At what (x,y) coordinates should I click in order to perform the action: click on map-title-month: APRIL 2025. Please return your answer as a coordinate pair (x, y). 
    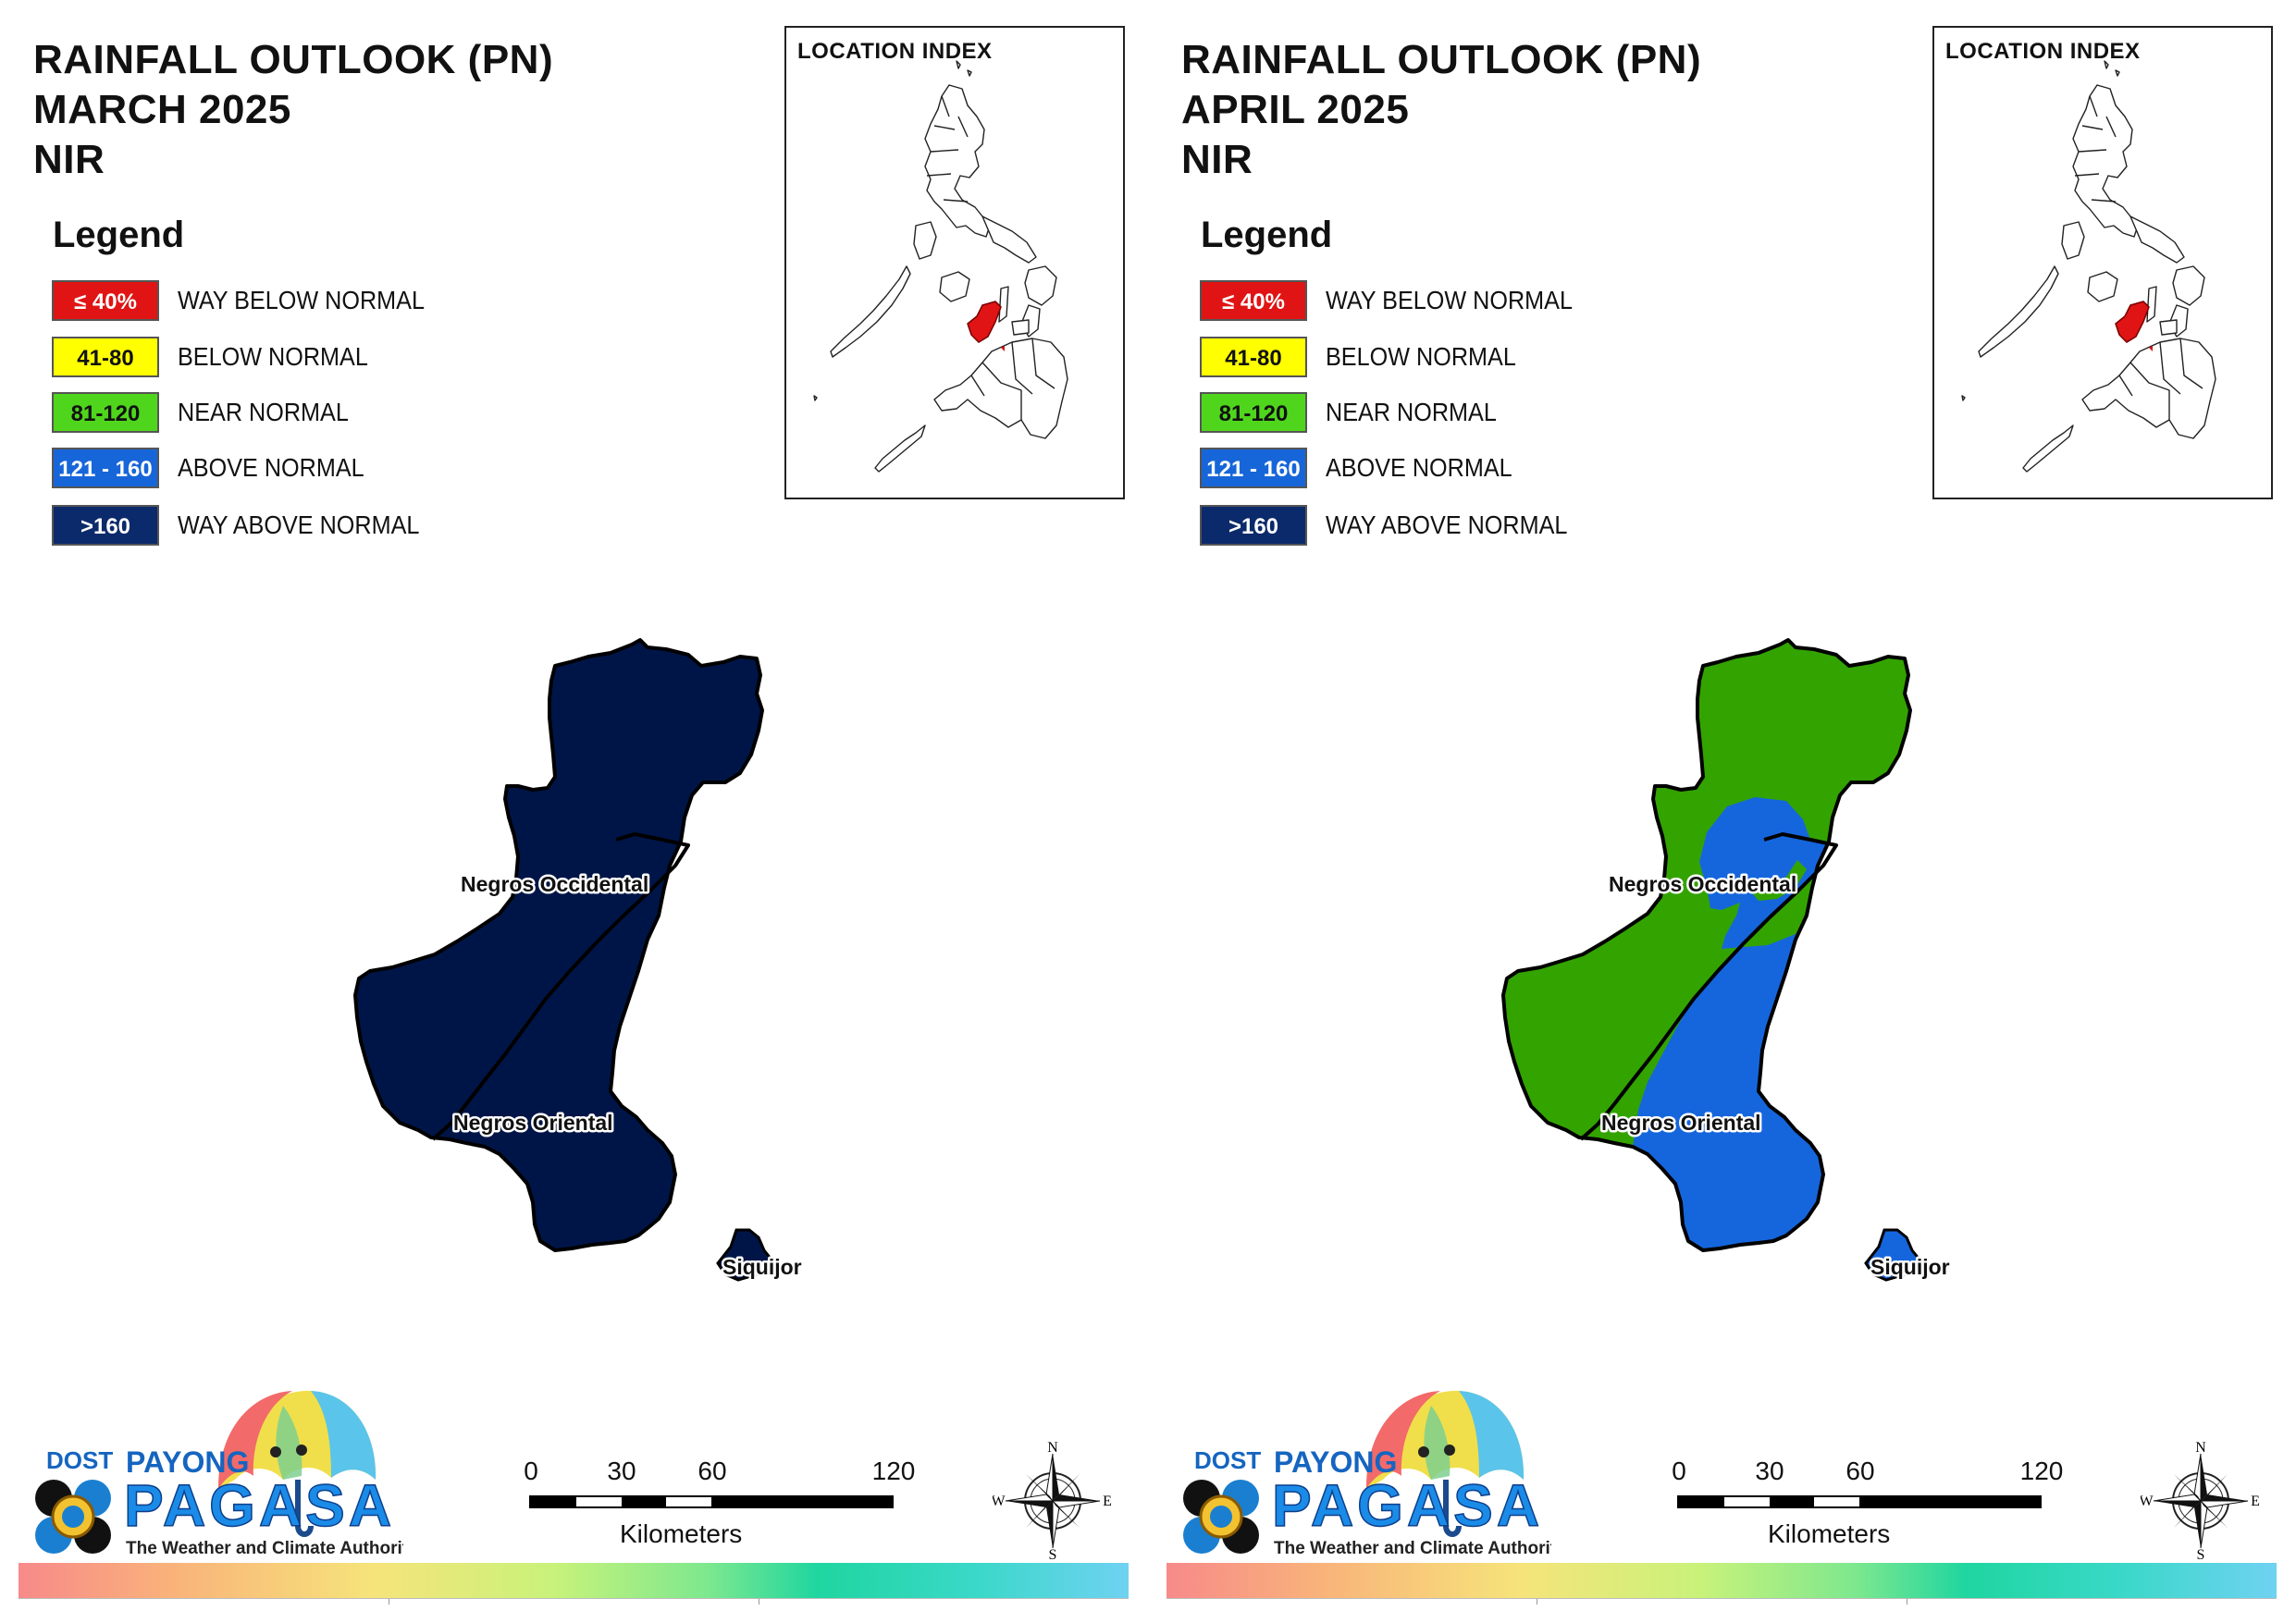
    Looking at the image, I should click on (1295, 109).